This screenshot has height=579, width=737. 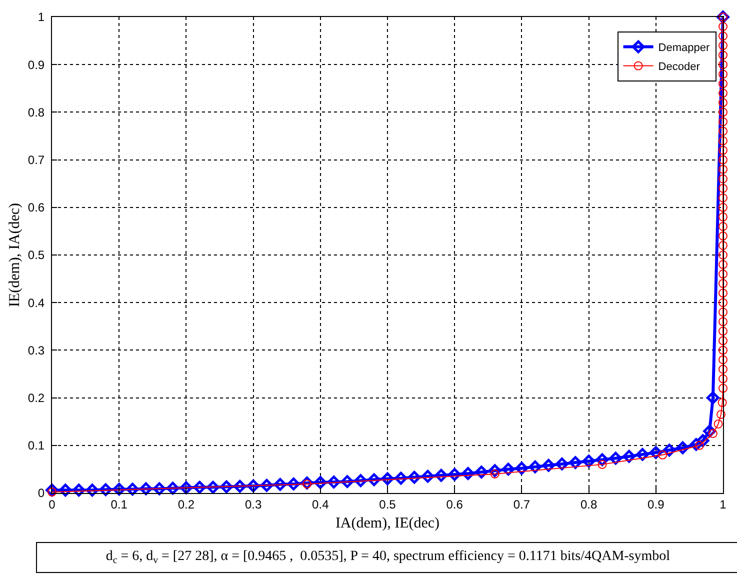 I want to click on y-tick-label: 0.3, so click(x=36, y=350).